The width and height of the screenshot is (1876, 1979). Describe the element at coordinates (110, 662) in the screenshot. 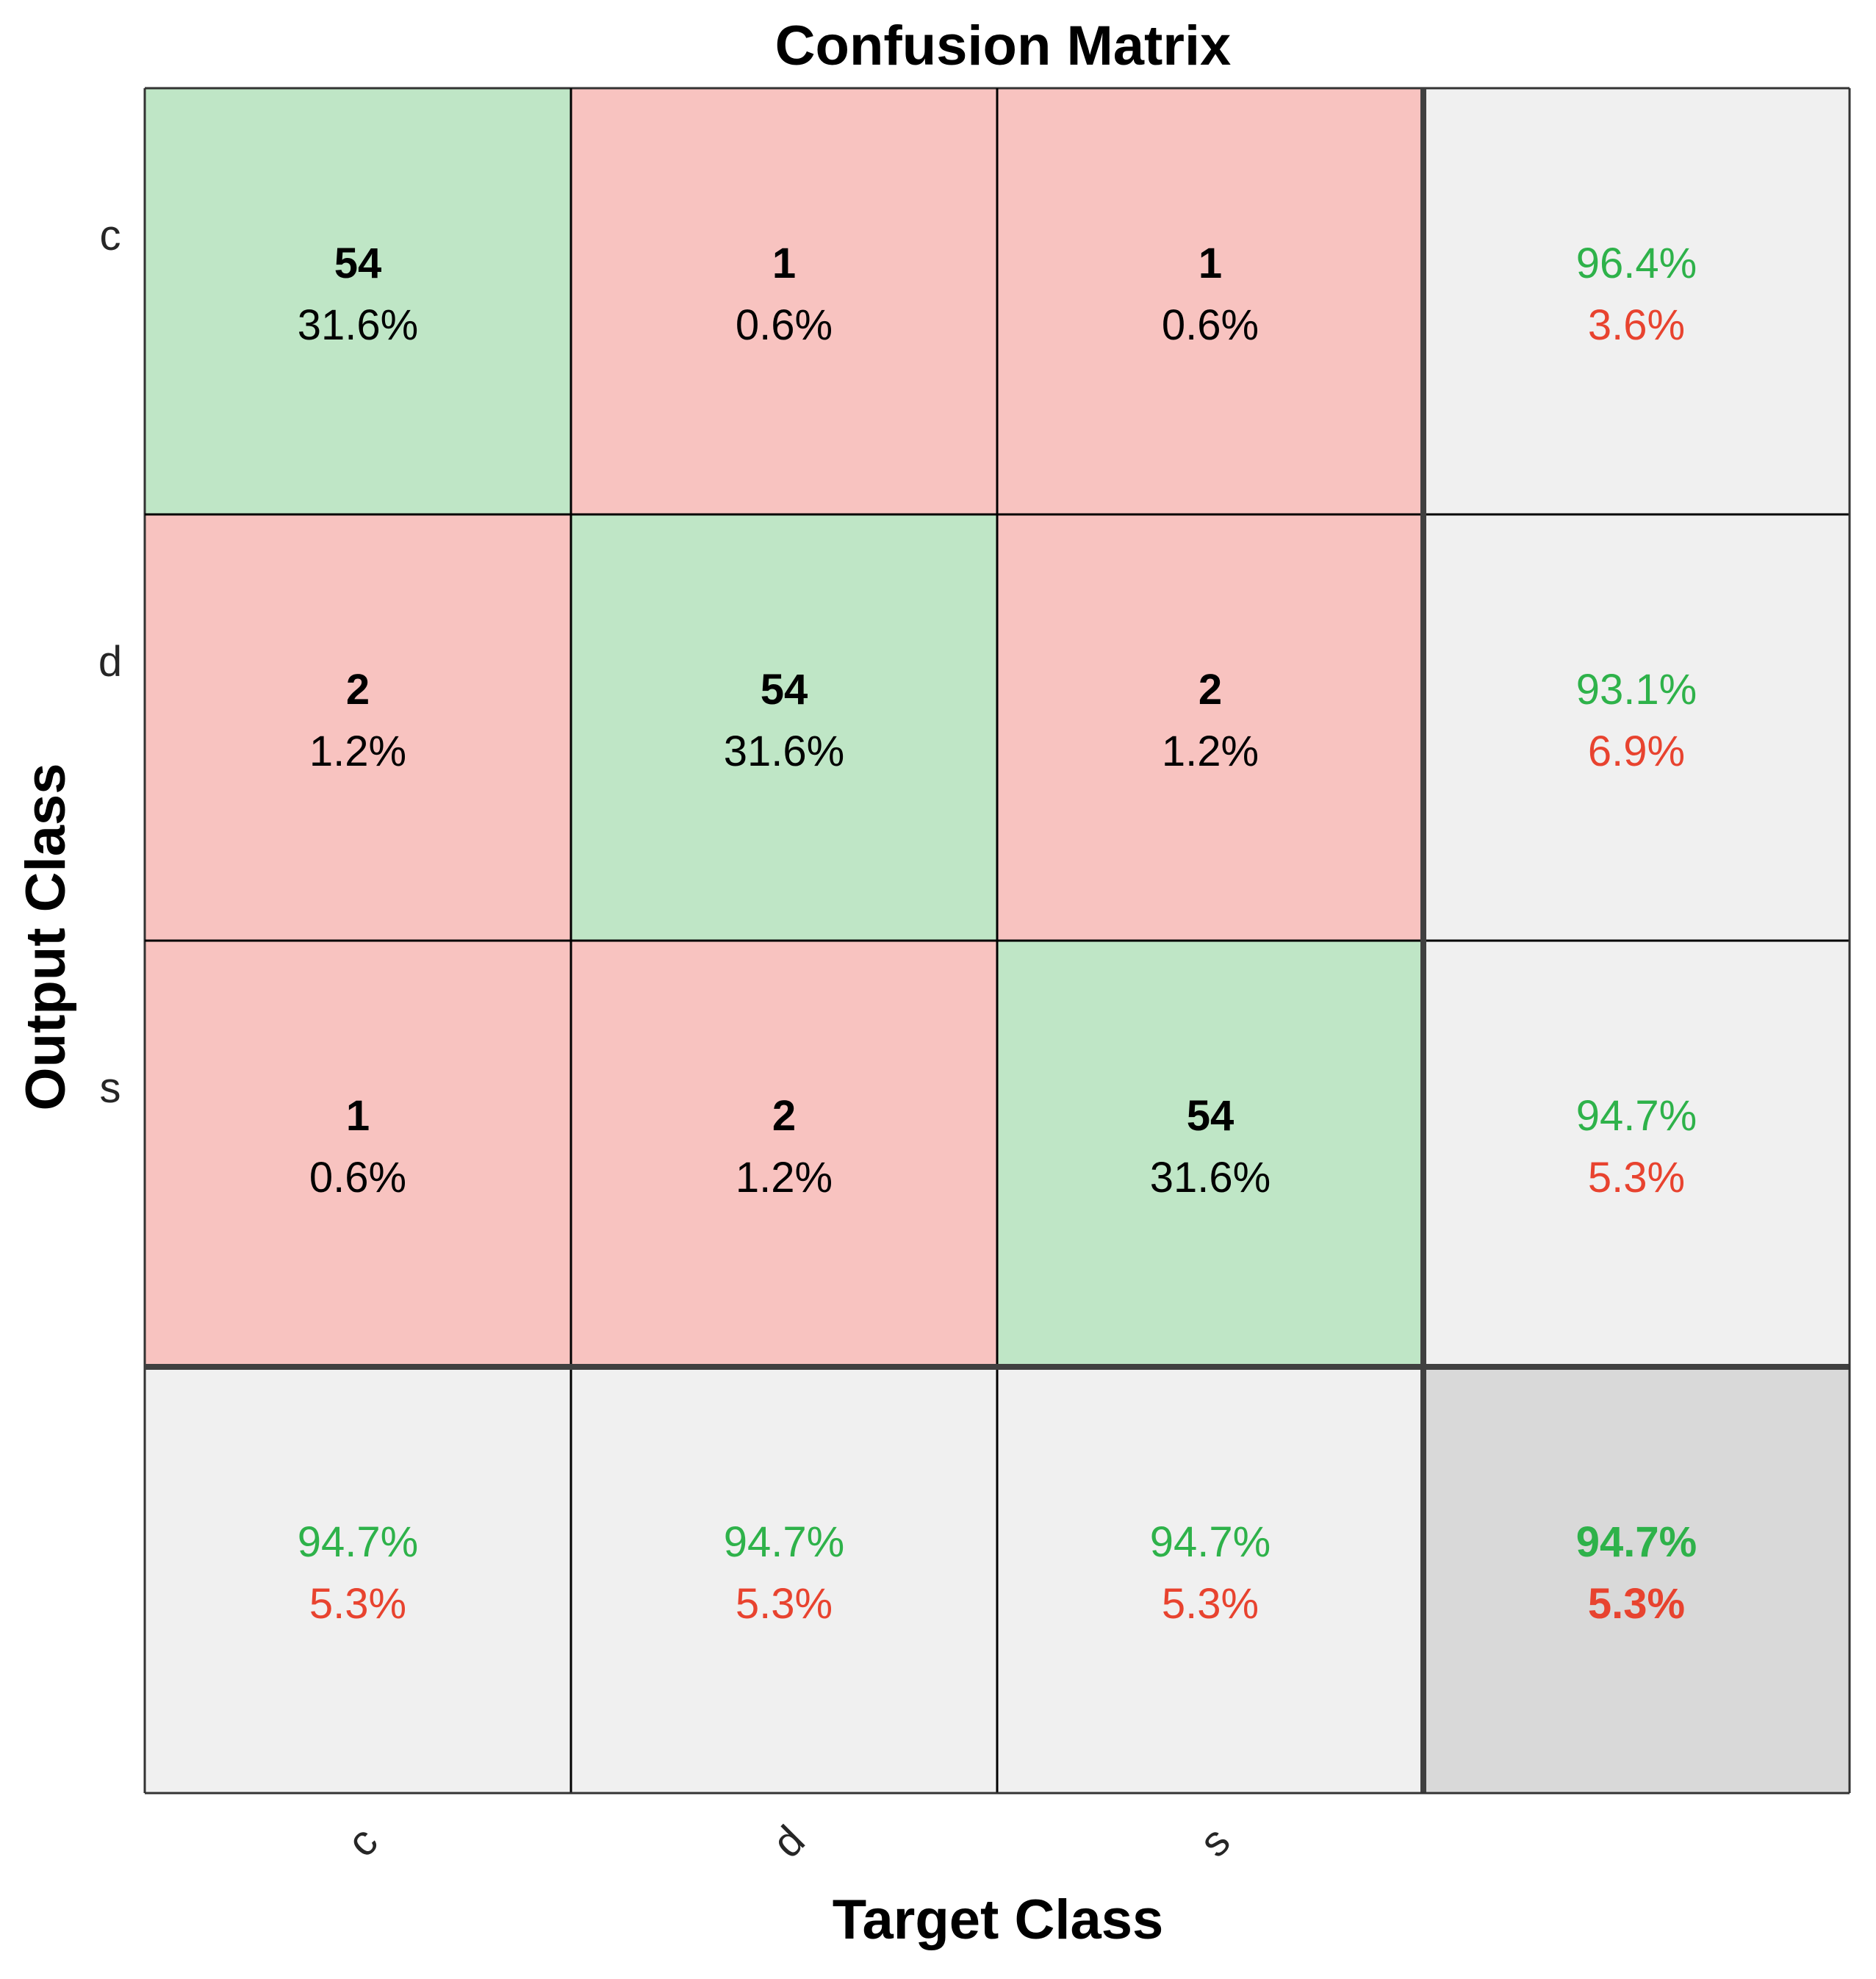

I see `y-tick-d: d` at that location.